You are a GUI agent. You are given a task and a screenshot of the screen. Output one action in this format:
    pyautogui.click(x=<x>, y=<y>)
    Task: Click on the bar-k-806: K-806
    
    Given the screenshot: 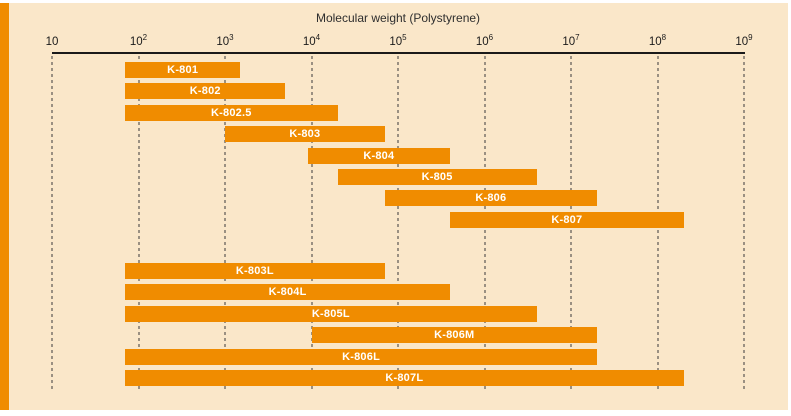 What is the action you would take?
    pyautogui.click(x=491, y=198)
    